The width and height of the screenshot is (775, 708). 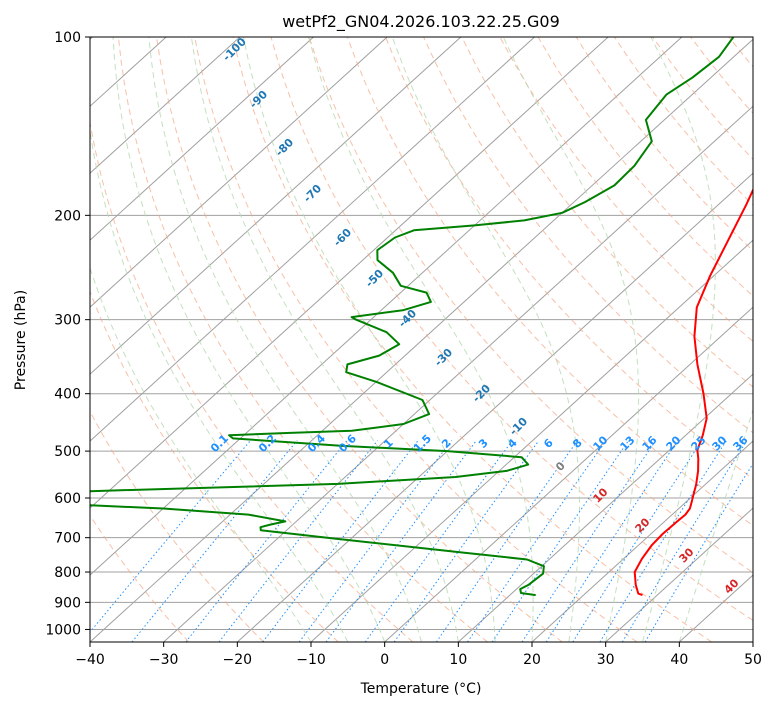 What do you see at coordinates (67, 603) in the screenshot?
I see `y-tick-label: 900` at bounding box center [67, 603].